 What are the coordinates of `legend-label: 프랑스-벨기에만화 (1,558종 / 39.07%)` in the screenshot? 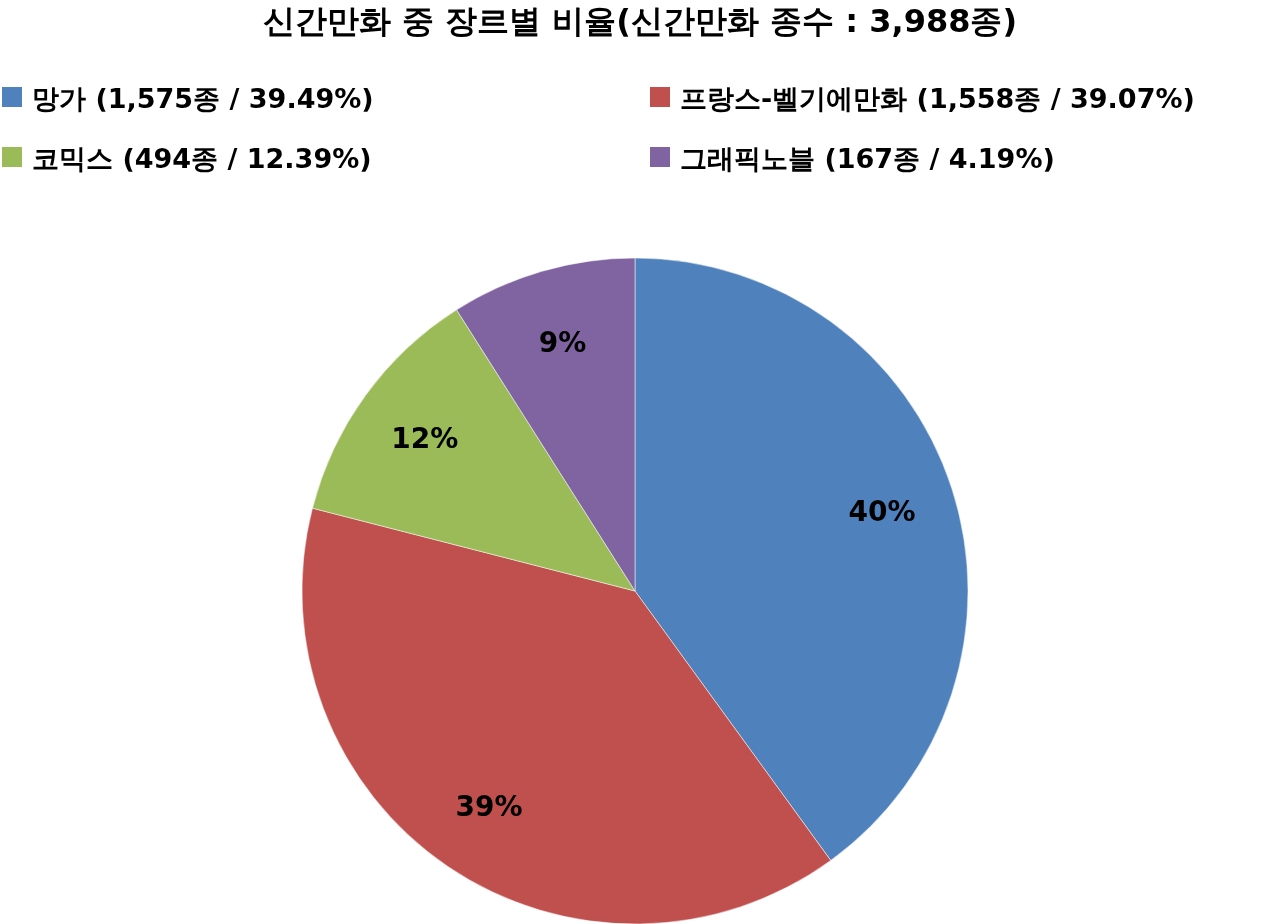 It's located at (937, 98).